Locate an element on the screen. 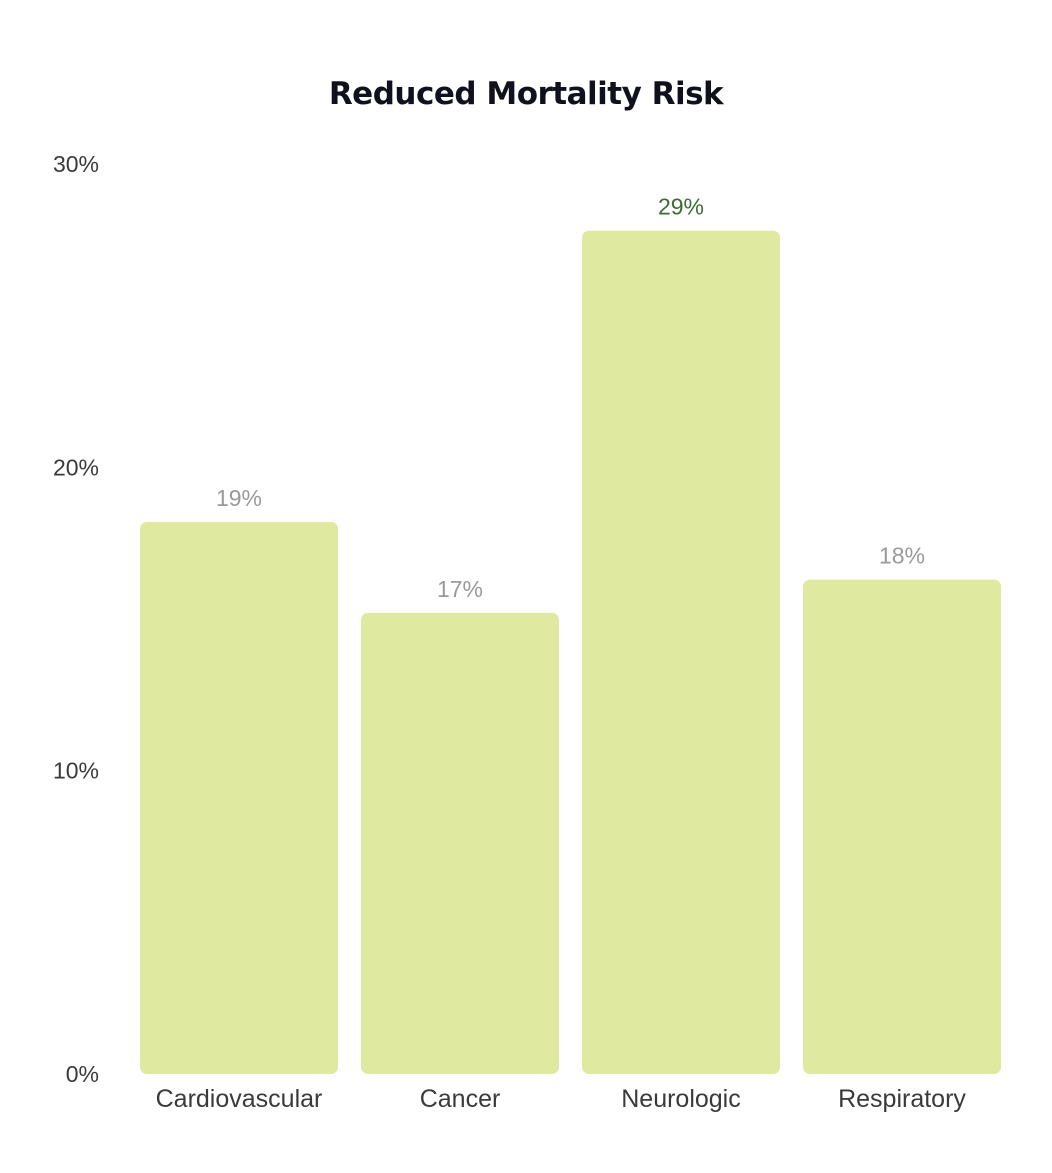 The width and height of the screenshot is (1052, 1173). x-tick-label: Neurologic is located at coordinates (681, 1099).